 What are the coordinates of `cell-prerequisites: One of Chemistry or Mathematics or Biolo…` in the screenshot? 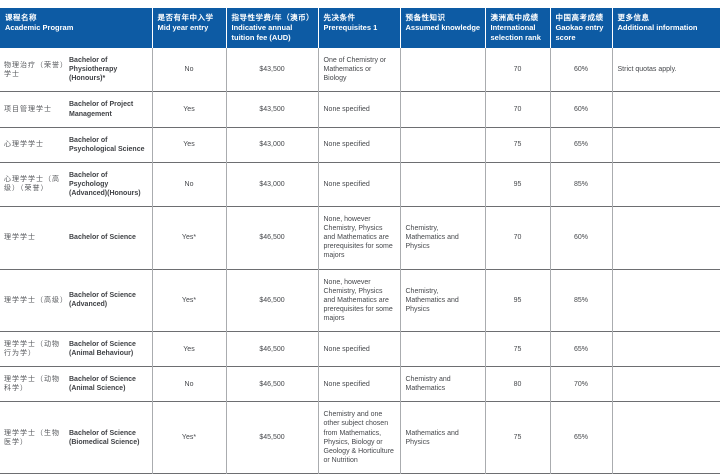 It's located at (358, 70).